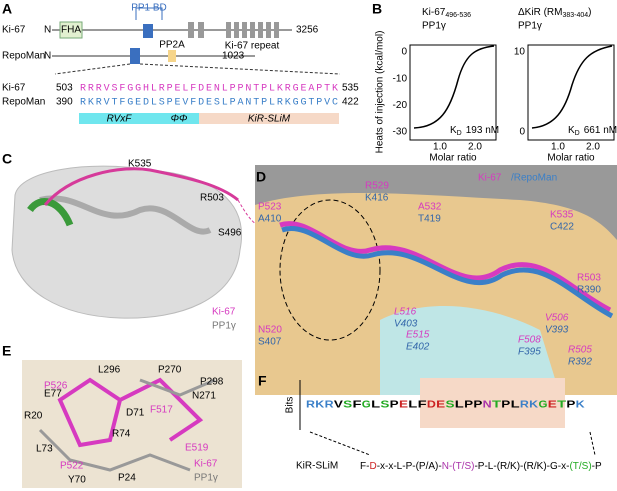 This screenshot has height=491, width=617. What do you see at coordinates (521, 466) in the screenshot?
I see `motif-part: -P-L-(R/K)-(R/K)-G-x-` at bounding box center [521, 466].